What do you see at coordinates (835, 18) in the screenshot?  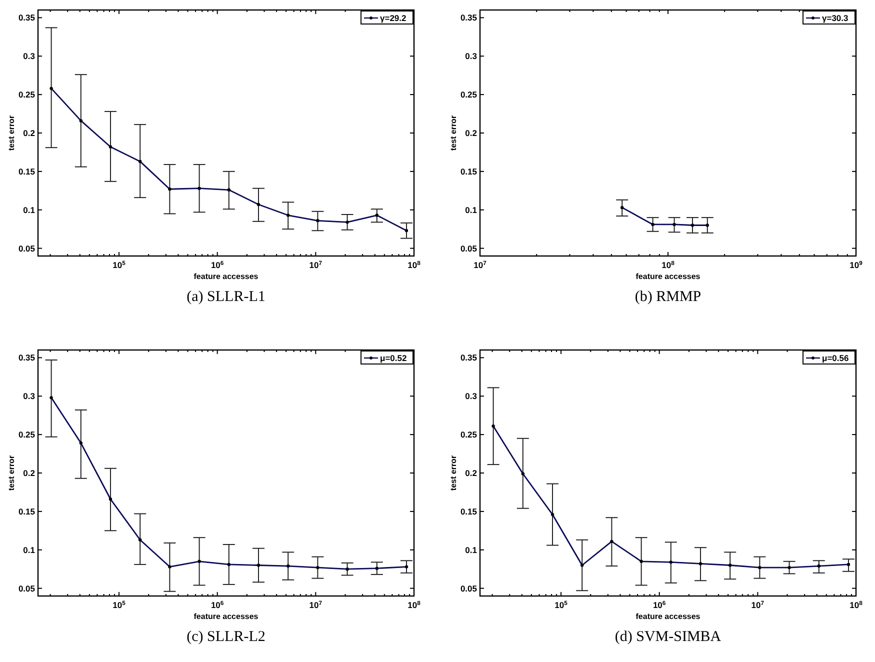 I see `legend-label: γ=30.3` at bounding box center [835, 18].